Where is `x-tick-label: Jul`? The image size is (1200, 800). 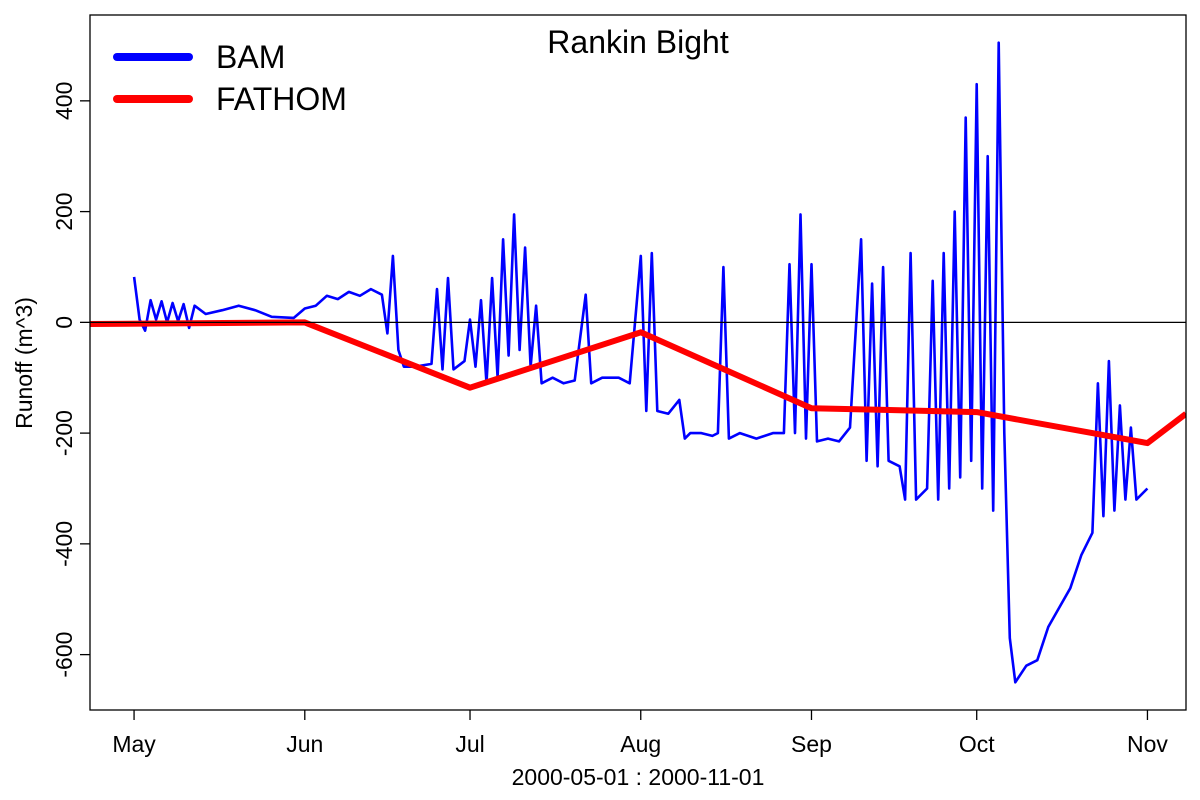 x-tick-label: Jul is located at coordinates (469, 744).